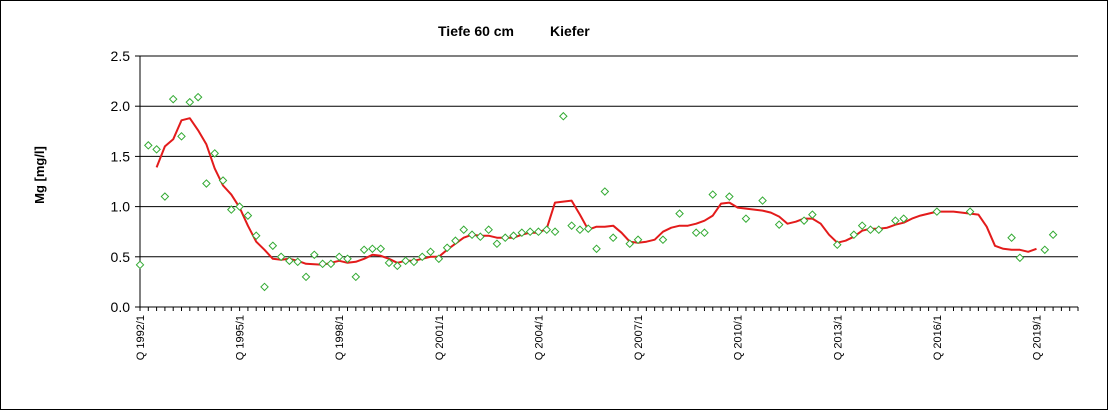 This screenshot has width=1108, height=410. I want to click on x-tick-label: Q 2016/1, so click(938, 337).